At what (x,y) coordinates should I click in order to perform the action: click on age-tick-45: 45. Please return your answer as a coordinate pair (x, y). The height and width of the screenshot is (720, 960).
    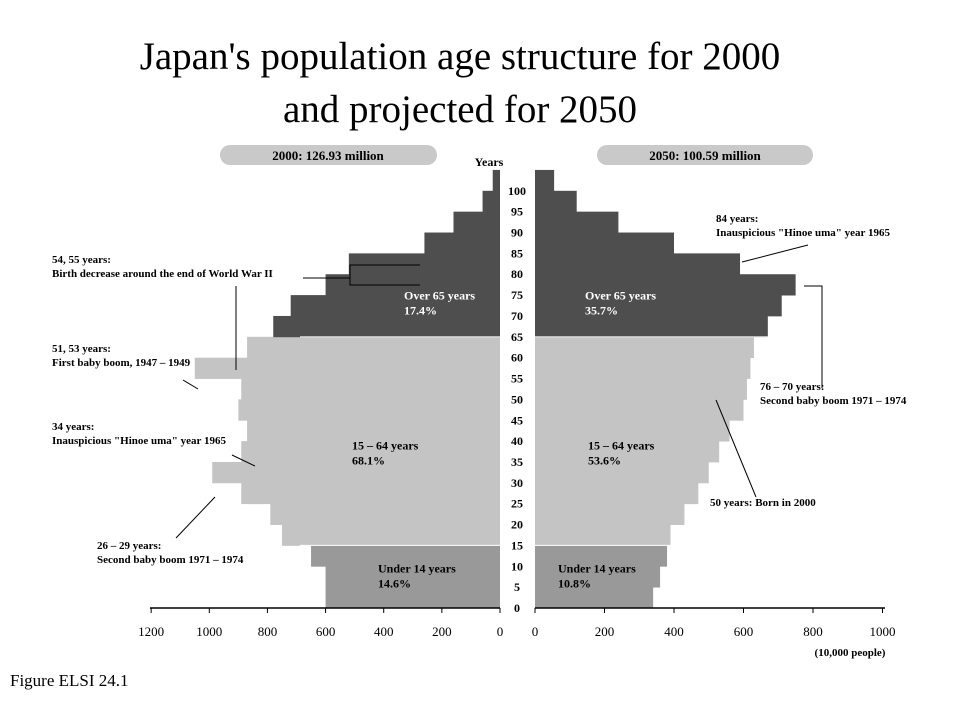
    Looking at the image, I should click on (517, 420).